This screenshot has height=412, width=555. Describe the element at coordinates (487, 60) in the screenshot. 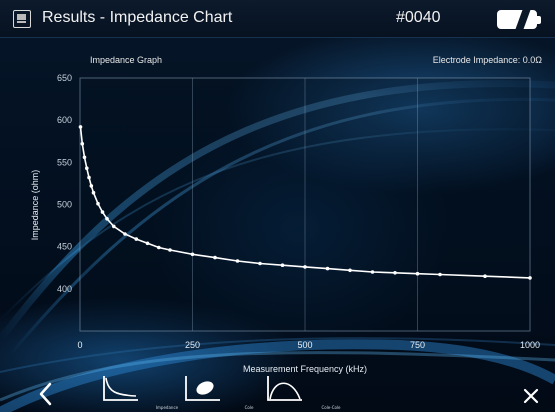

I see `electrode-impedance: Electrode Impedance: 0.0Ω` at that location.